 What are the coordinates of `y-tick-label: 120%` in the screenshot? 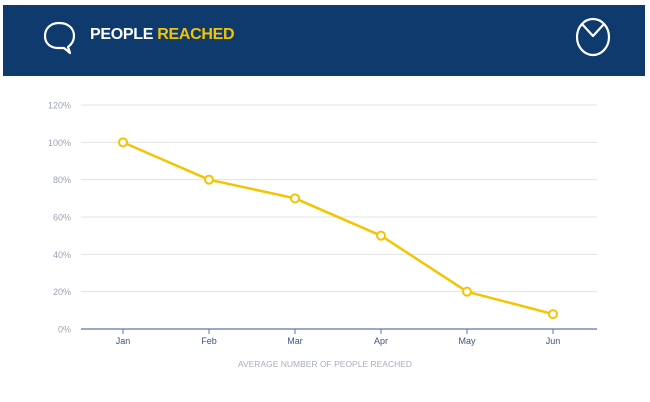 It's located at (59, 106).